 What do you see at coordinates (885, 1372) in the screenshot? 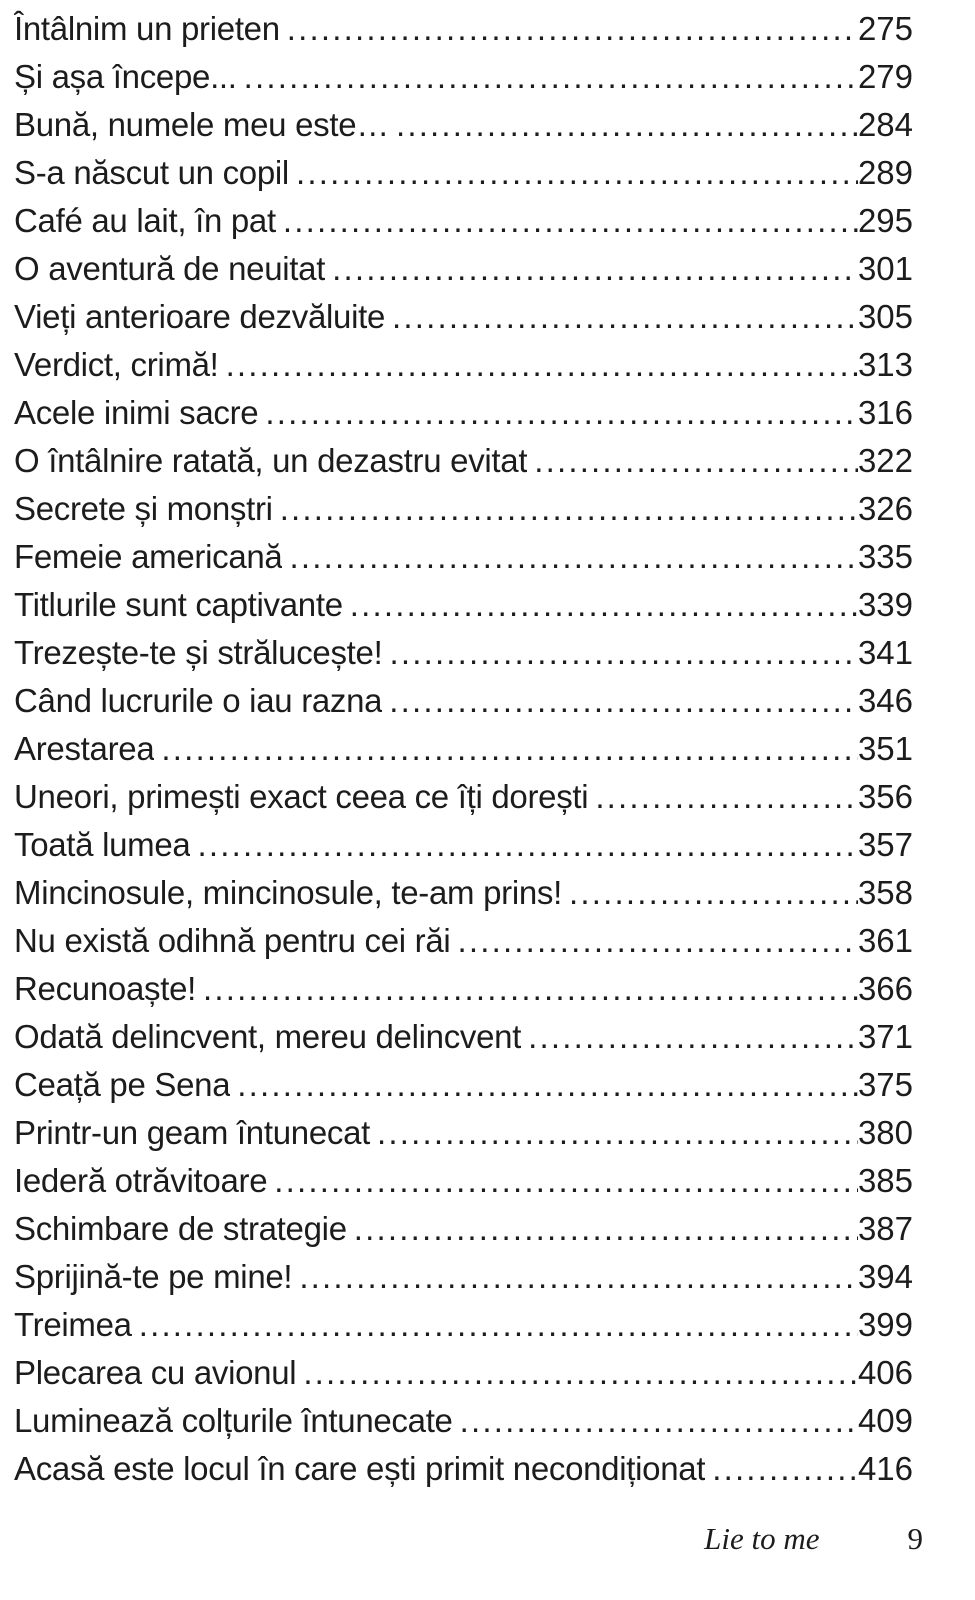
I see `toc-entry-page: 406` at bounding box center [885, 1372].